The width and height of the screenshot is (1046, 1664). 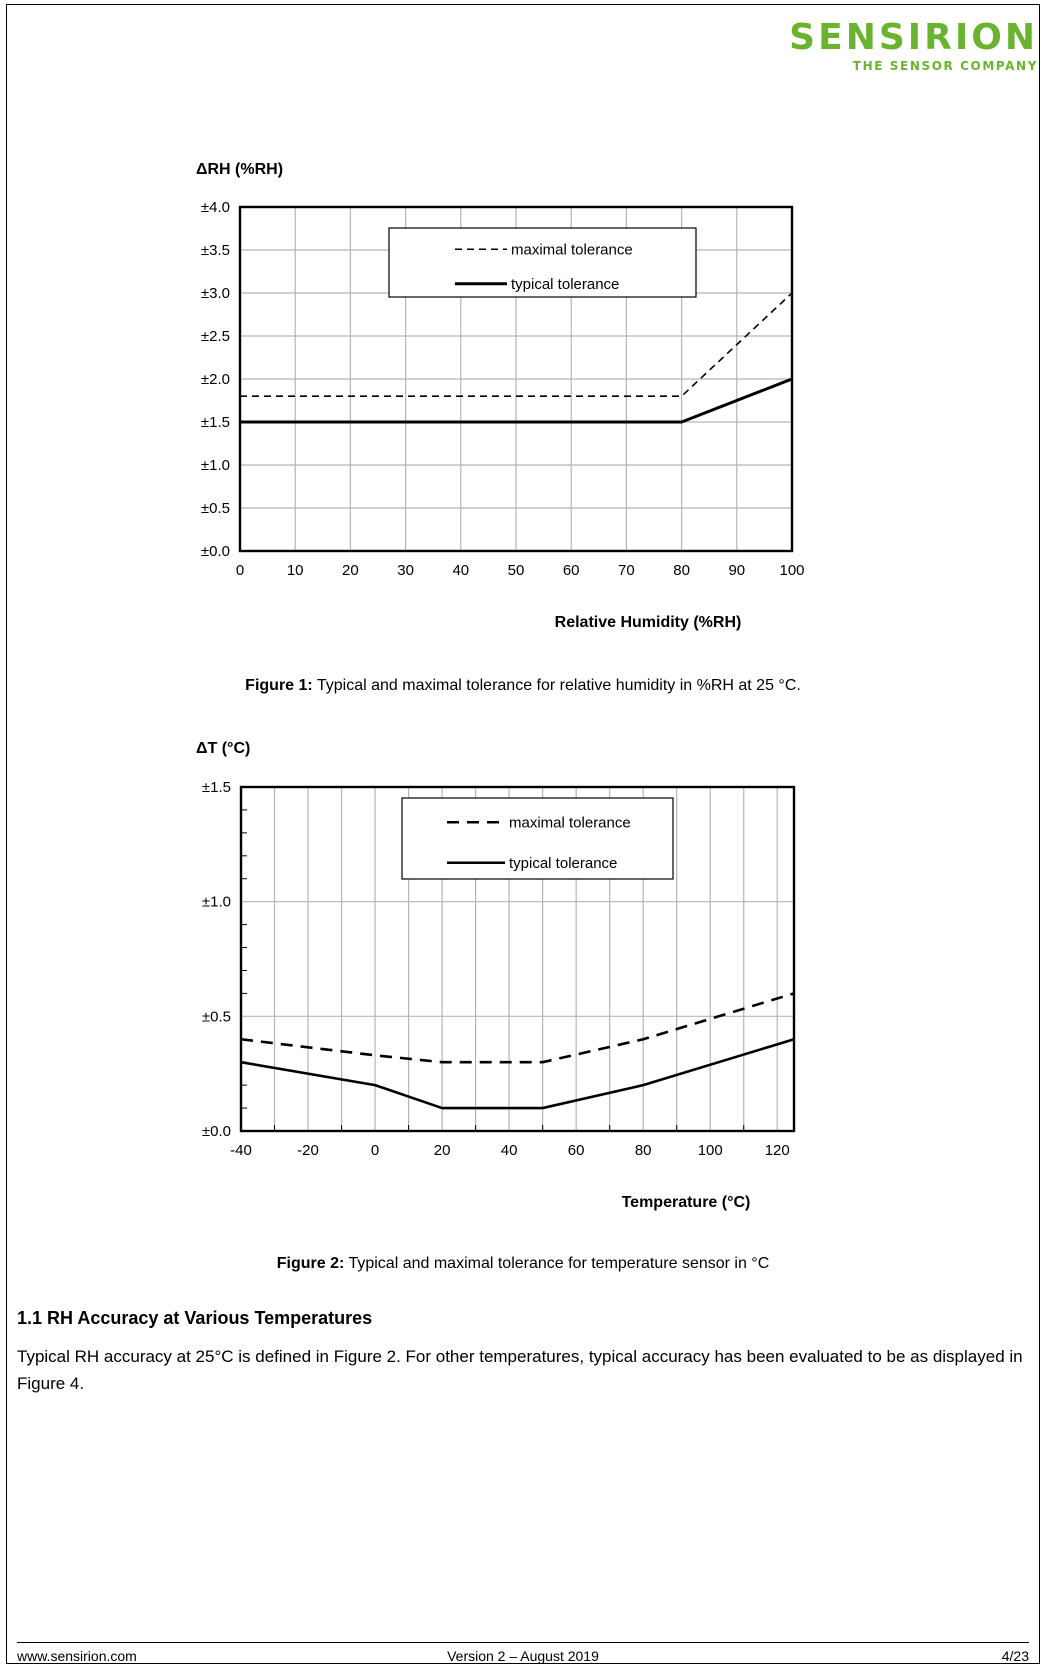 I want to click on y-tick-label: ±2.5, so click(x=215, y=336).